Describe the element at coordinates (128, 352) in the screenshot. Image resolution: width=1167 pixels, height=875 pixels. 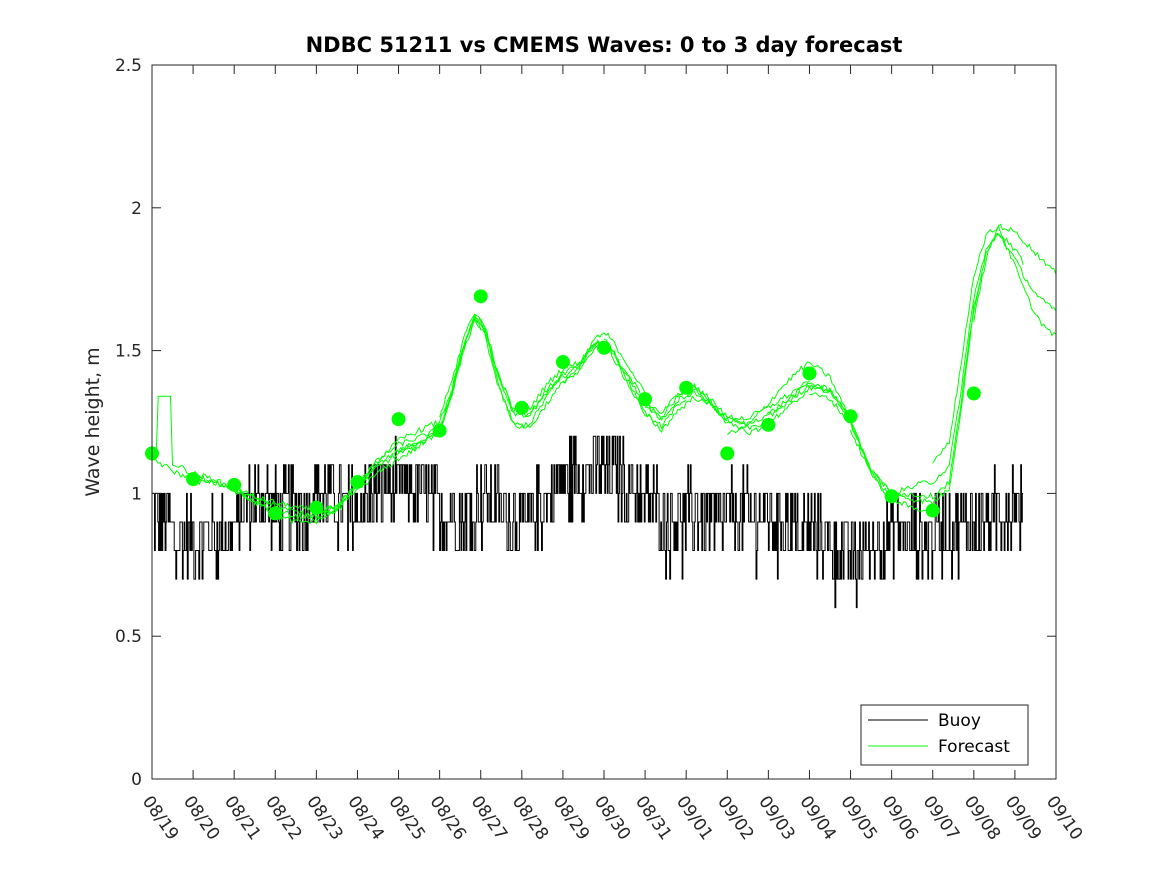
I see `y-tick-label: 1.5` at that location.